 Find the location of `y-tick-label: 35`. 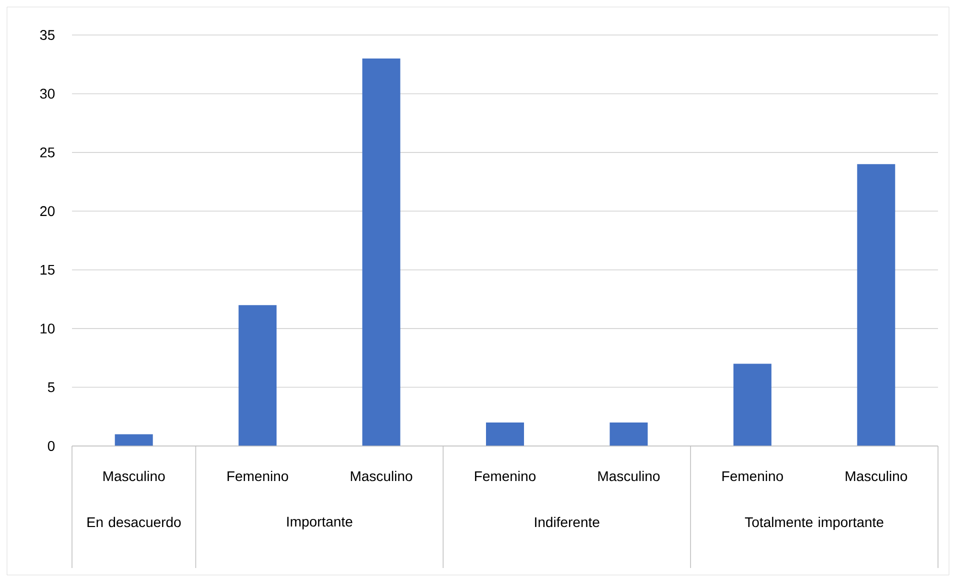

y-tick-label: 35 is located at coordinates (47, 35).